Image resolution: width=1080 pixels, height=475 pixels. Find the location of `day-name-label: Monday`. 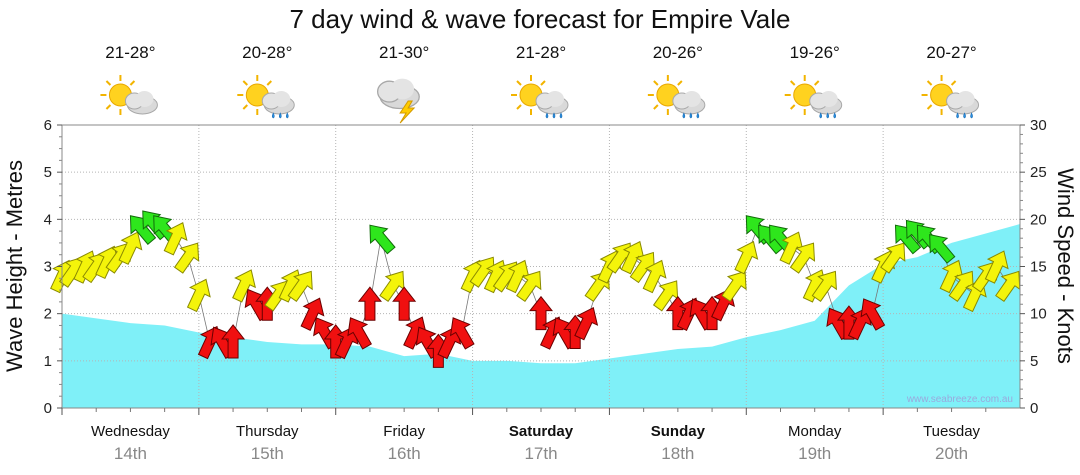

day-name-label: Monday is located at coordinates (815, 431).